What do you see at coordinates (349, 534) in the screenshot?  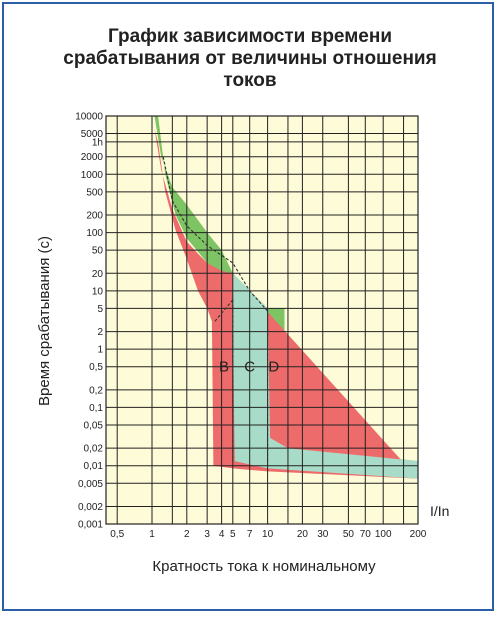 I see `x-tick-label: 50` at bounding box center [349, 534].